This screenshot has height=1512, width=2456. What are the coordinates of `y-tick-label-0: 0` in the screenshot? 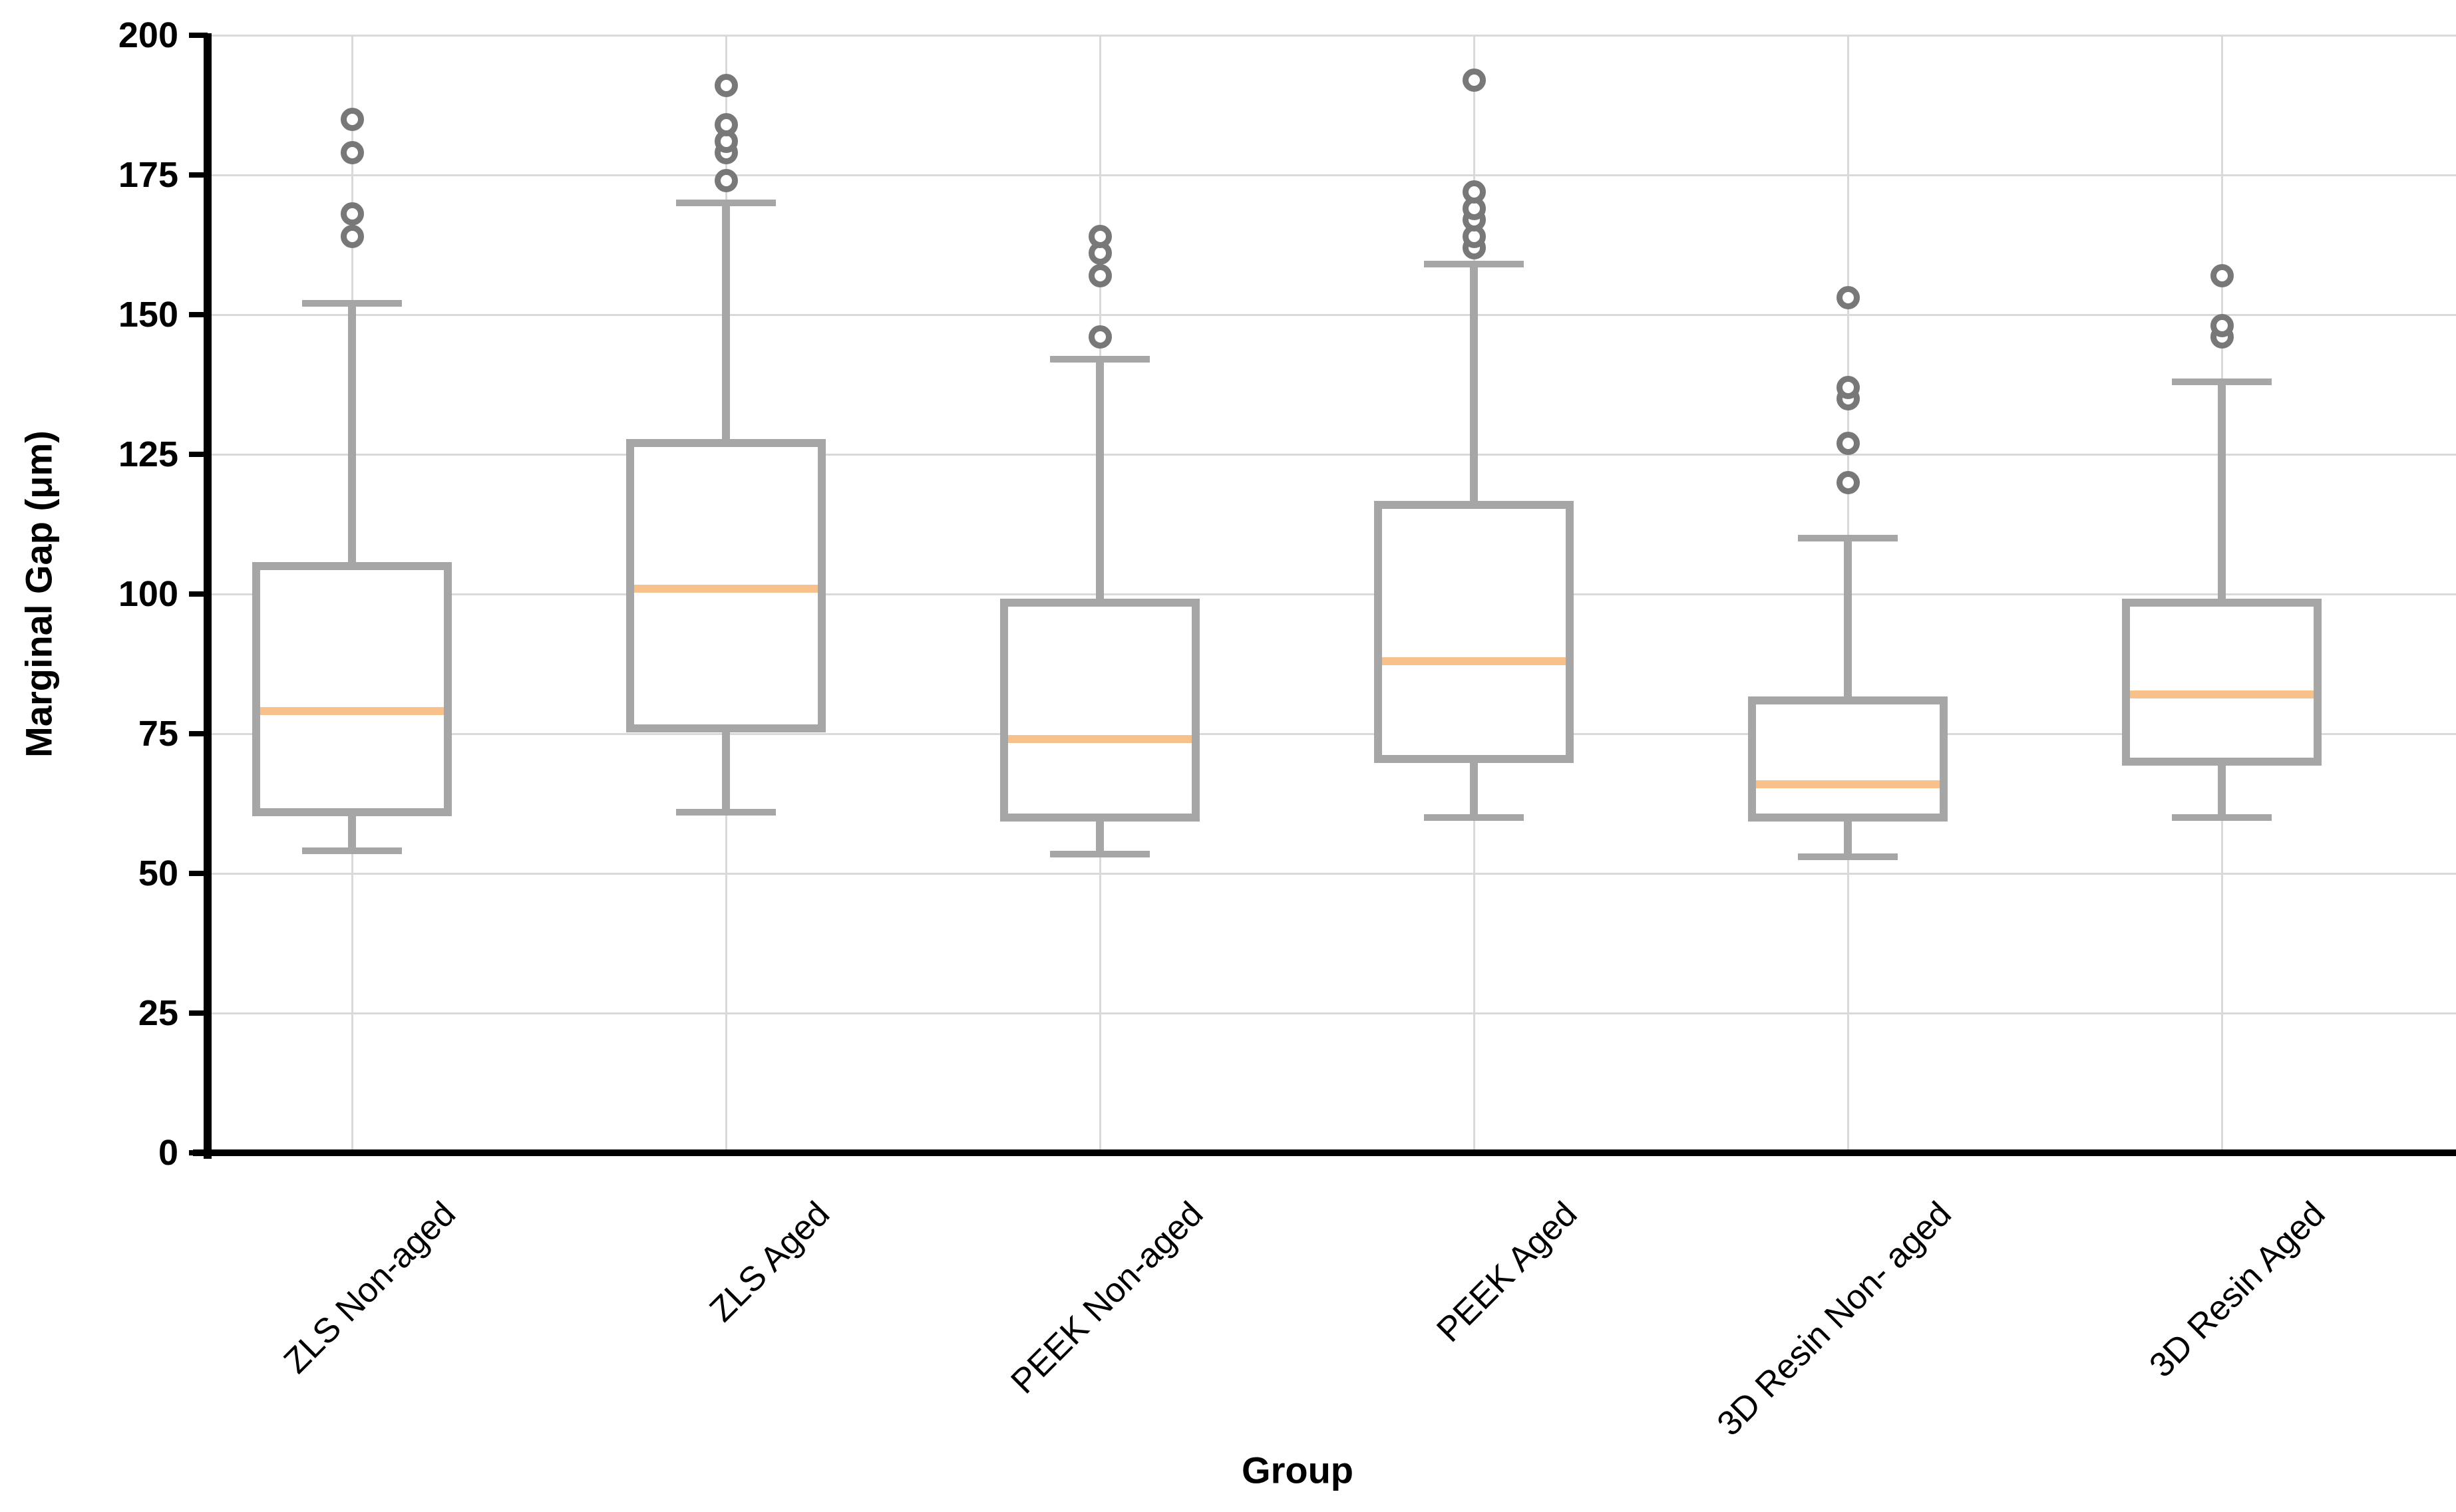 It's located at (168, 1153).